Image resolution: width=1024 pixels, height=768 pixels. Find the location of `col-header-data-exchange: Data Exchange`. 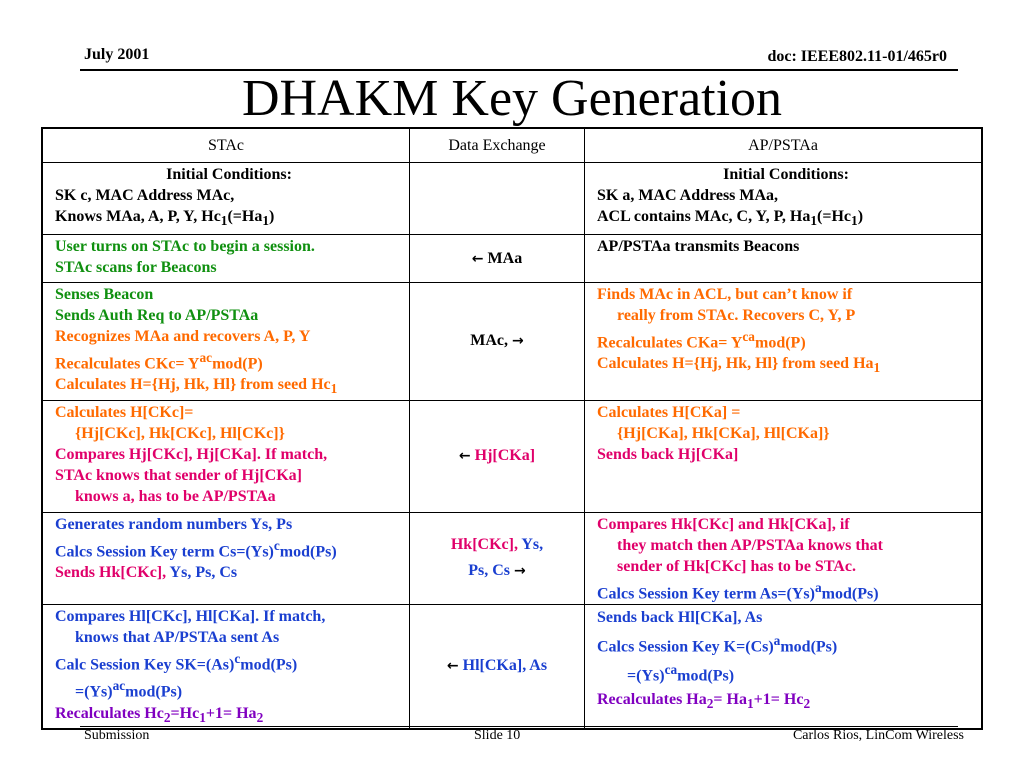

col-header-data-exchange: Data Exchange is located at coordinates (497, 145).